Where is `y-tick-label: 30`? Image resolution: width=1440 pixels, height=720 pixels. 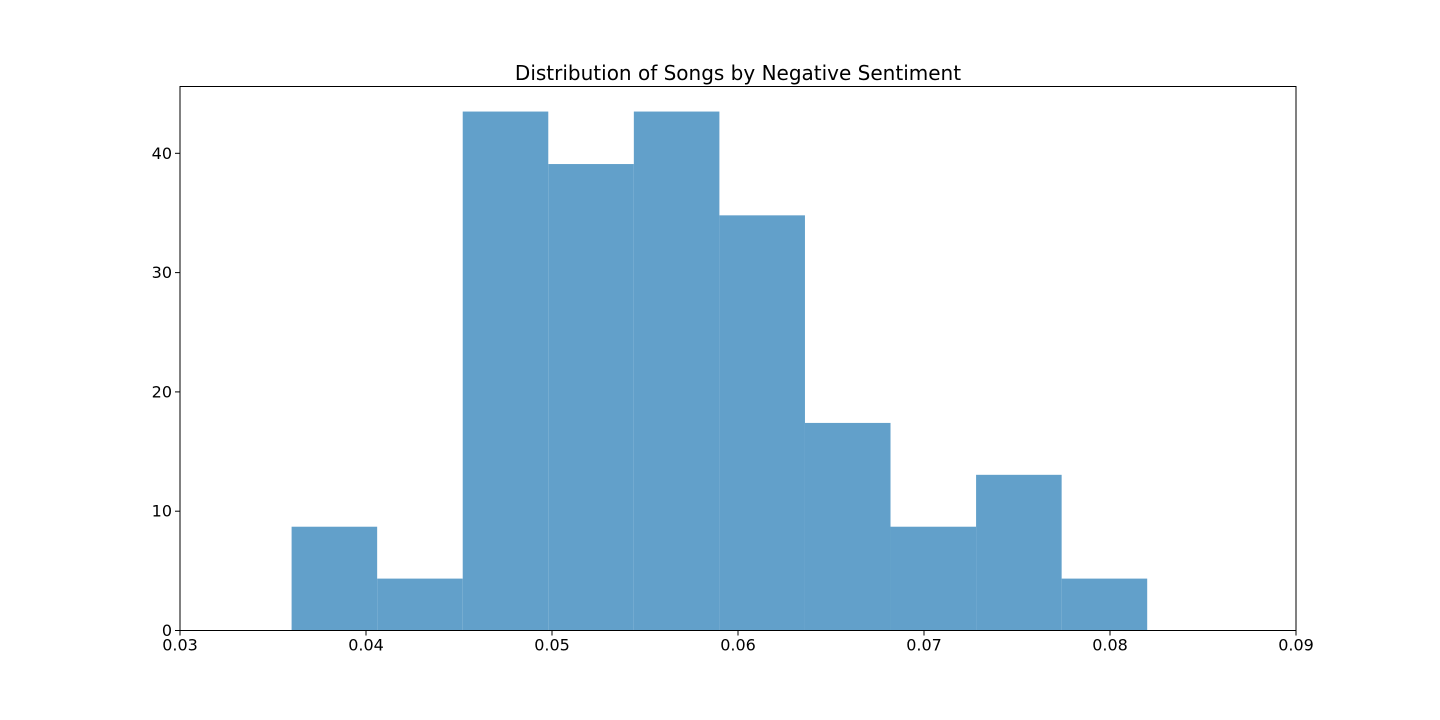 y-tick-label: 30 is located at coordinates (162, 272).